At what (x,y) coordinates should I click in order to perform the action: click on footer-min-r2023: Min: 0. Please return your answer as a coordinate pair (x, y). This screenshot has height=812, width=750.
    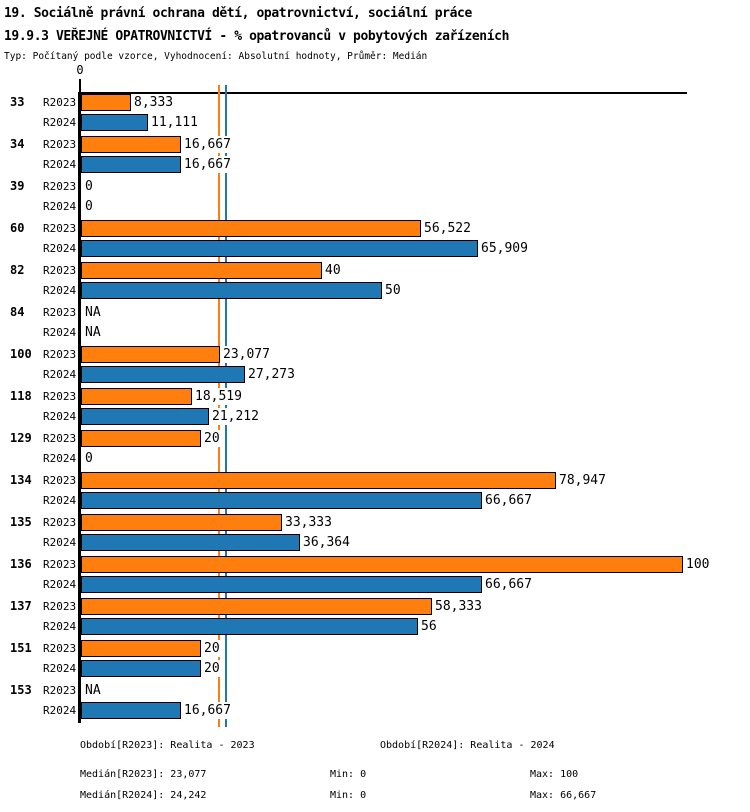
    Looking at the image, I should click on (348, 774).